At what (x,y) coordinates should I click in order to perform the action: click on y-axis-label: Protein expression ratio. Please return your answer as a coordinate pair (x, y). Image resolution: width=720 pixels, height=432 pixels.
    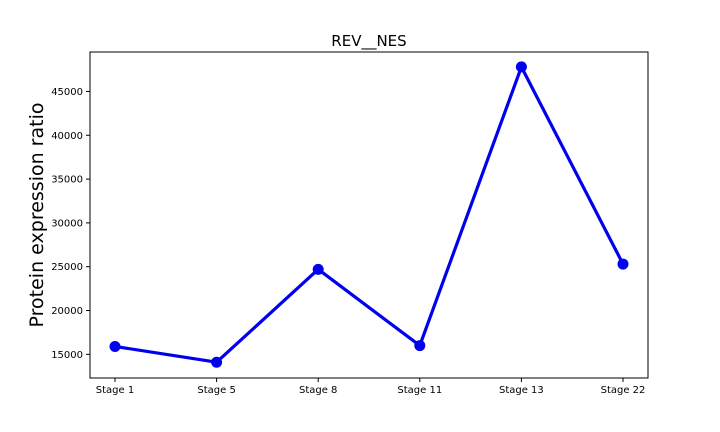
    Looking at the image, I should click on (37, 215).